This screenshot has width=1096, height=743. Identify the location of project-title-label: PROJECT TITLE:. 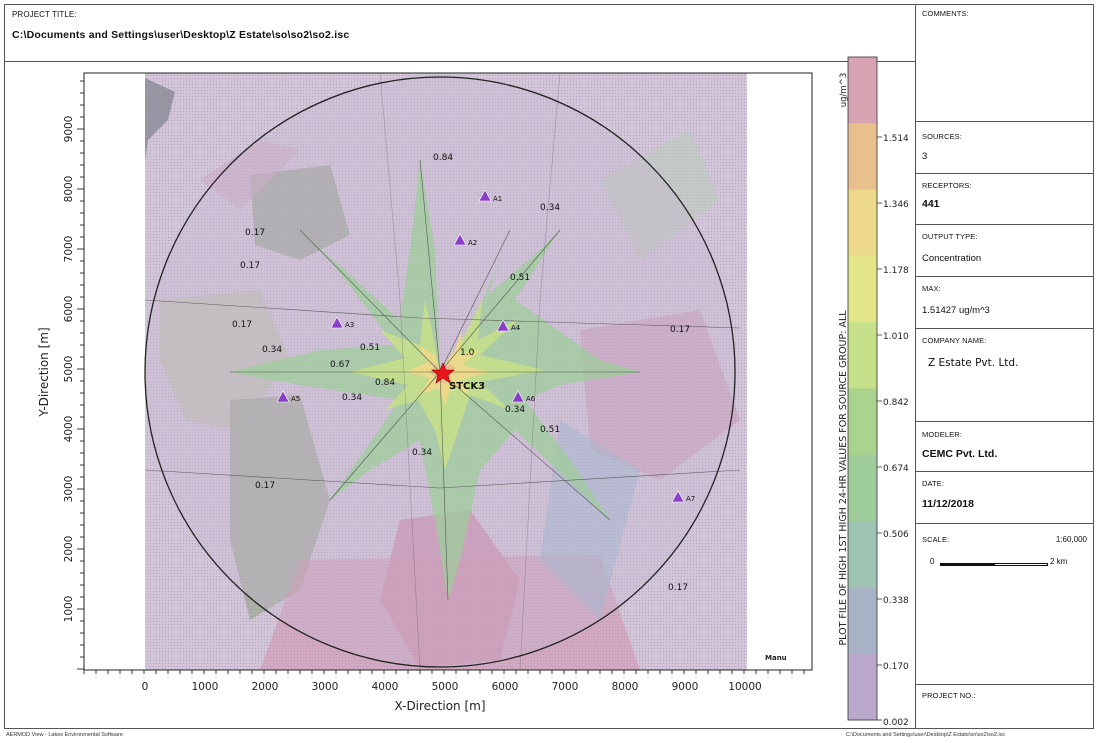
(44, 14).